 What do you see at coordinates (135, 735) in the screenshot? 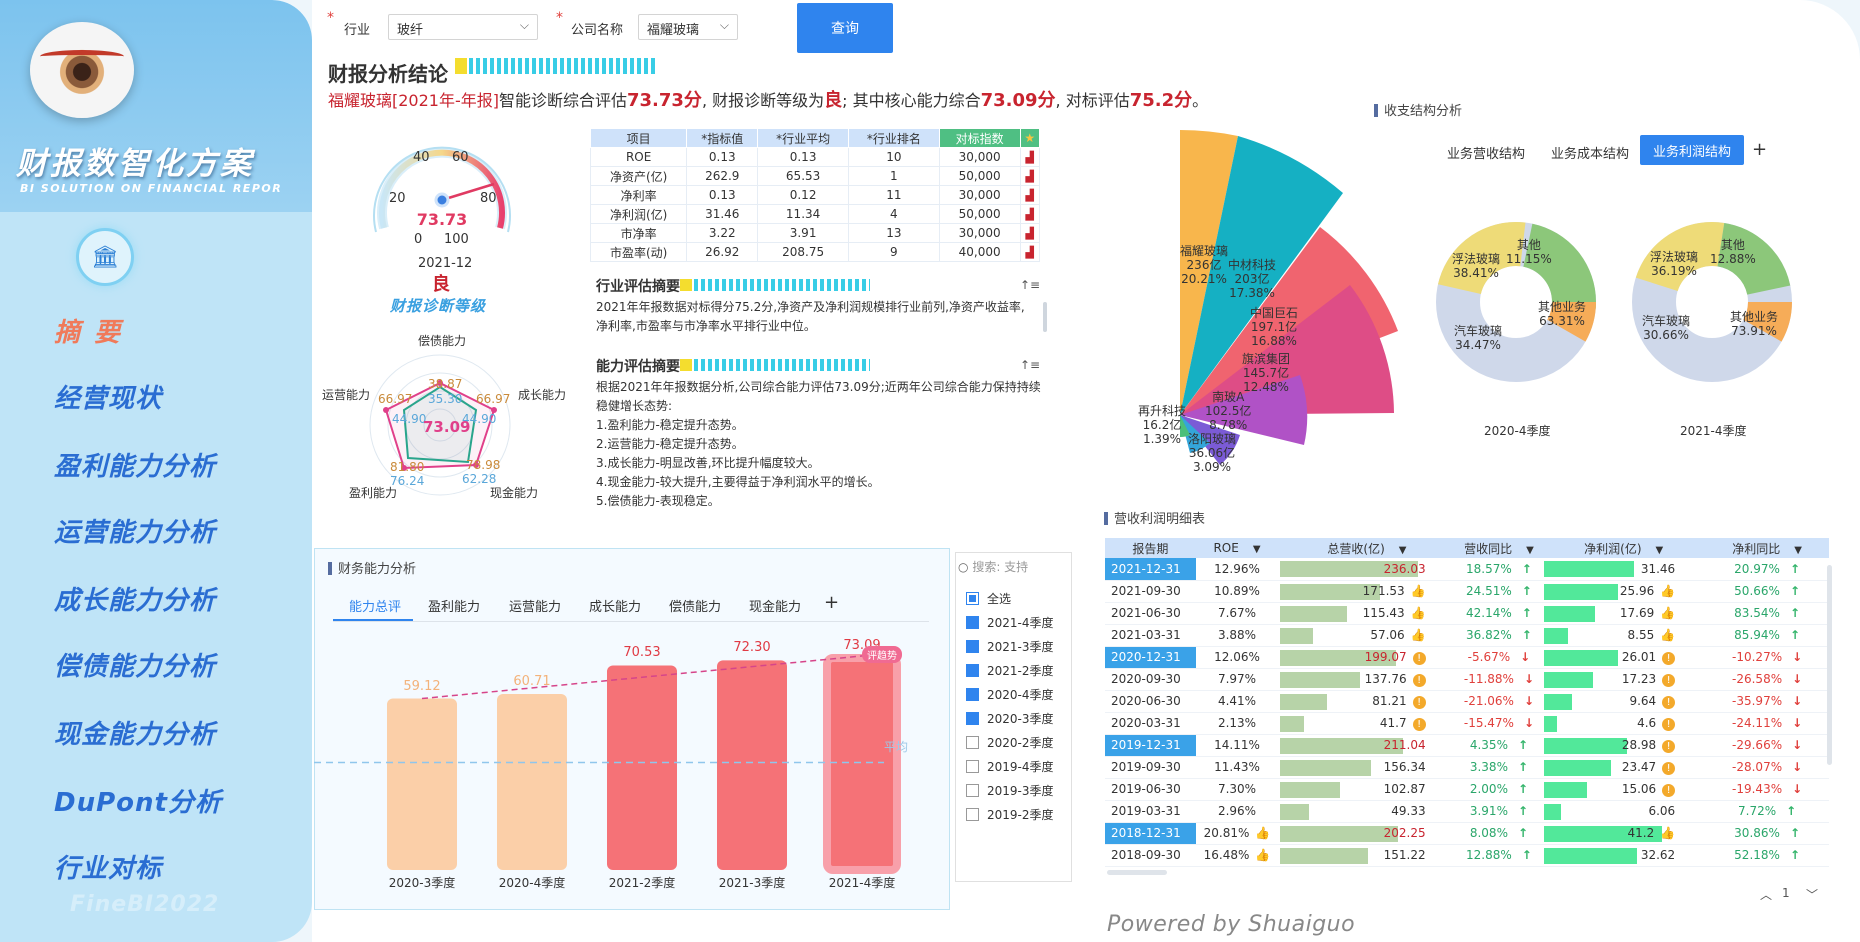
I see `nav-item-6: 现金能力分析` at bounding box center [135, 735].